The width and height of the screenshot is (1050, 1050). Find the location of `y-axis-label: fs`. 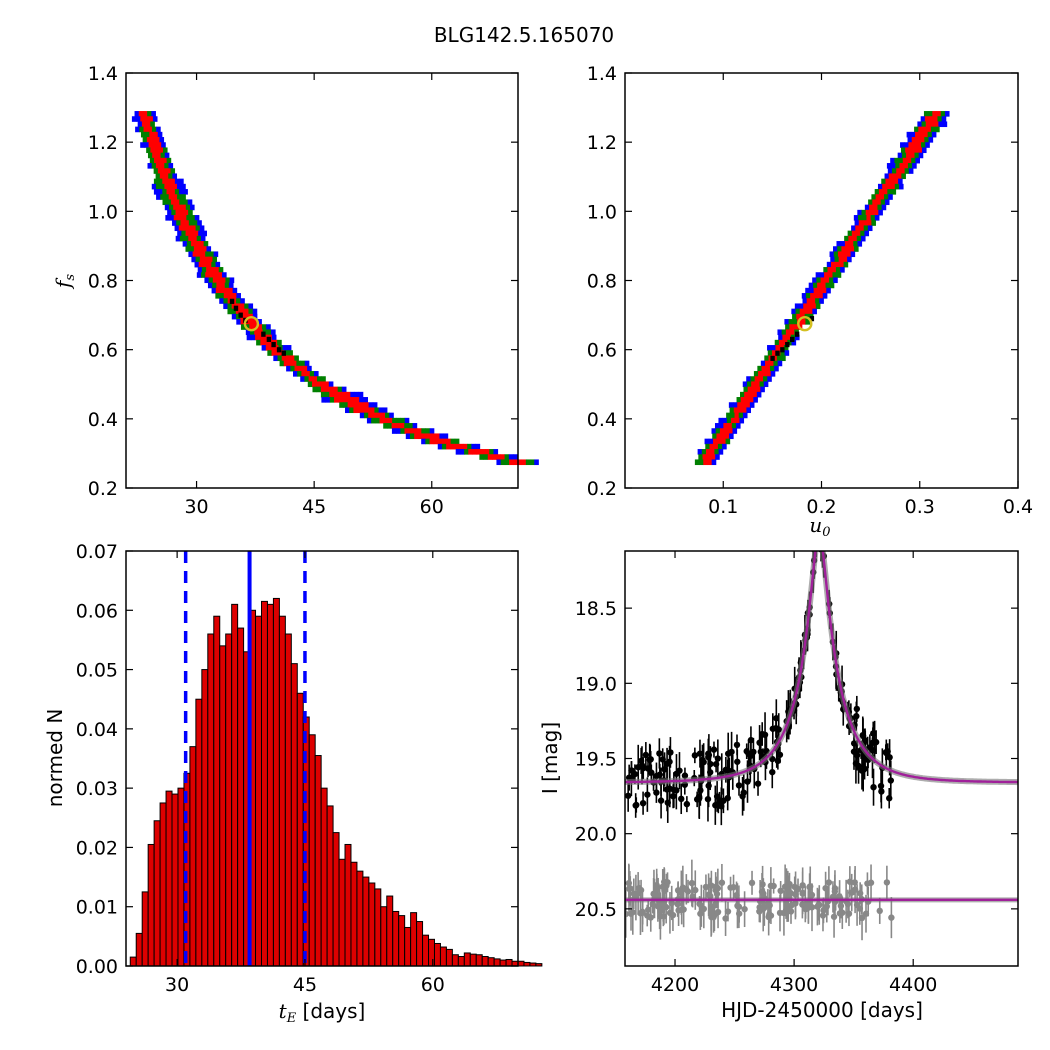

y-axis-label: fs is located at coordinates (64, 282).